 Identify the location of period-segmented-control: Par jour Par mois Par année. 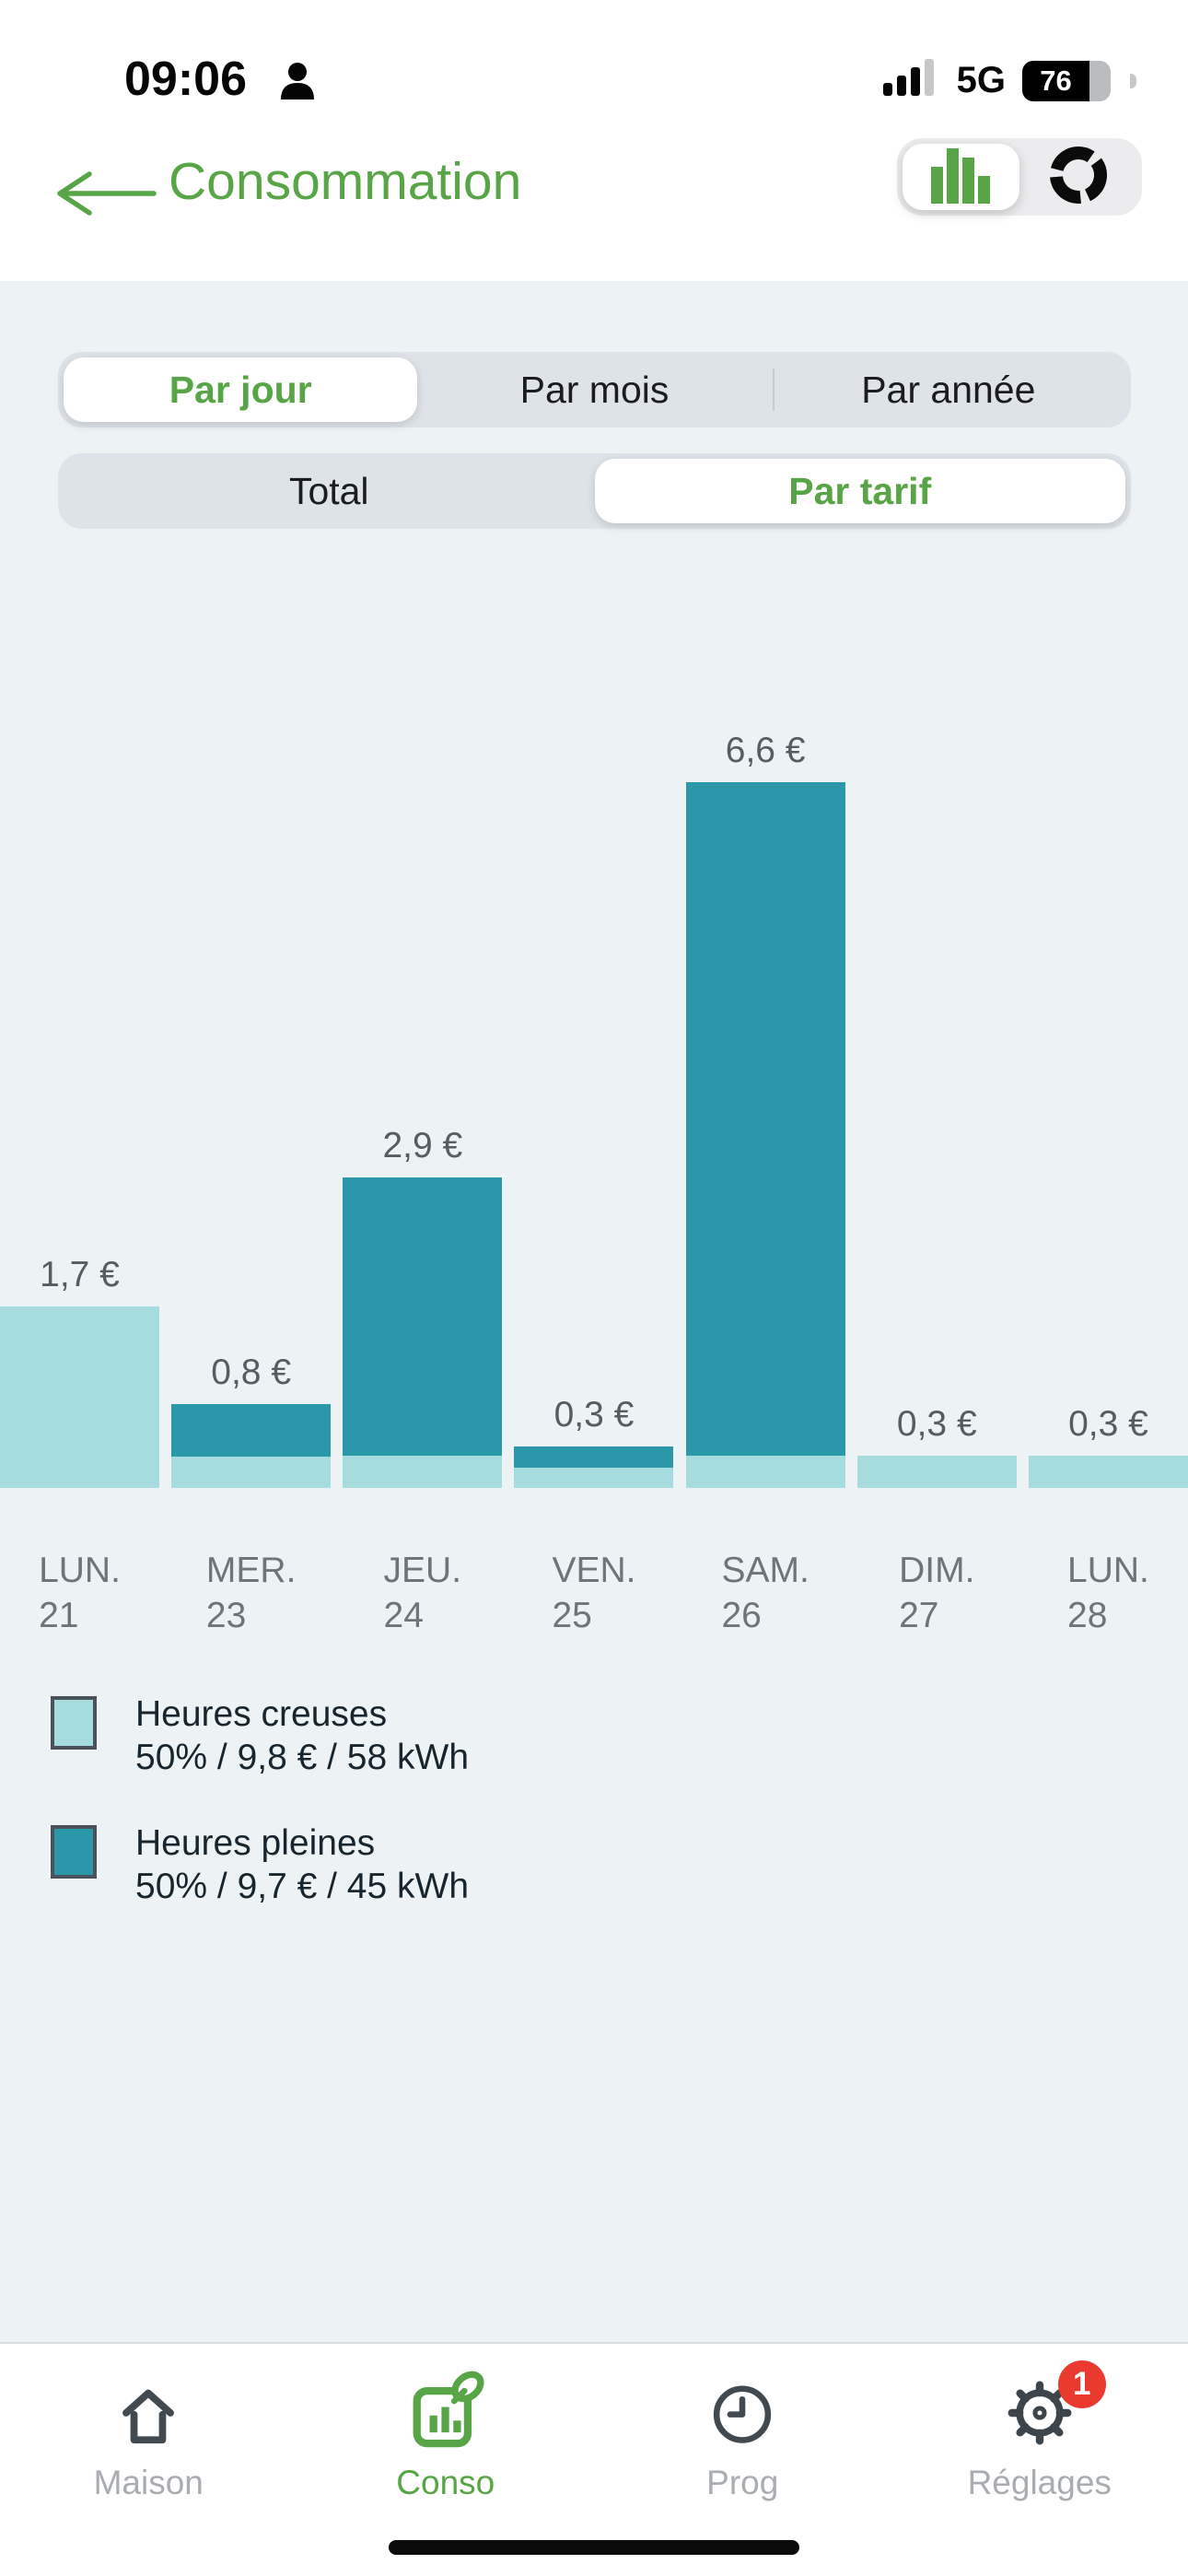
(594, 389).